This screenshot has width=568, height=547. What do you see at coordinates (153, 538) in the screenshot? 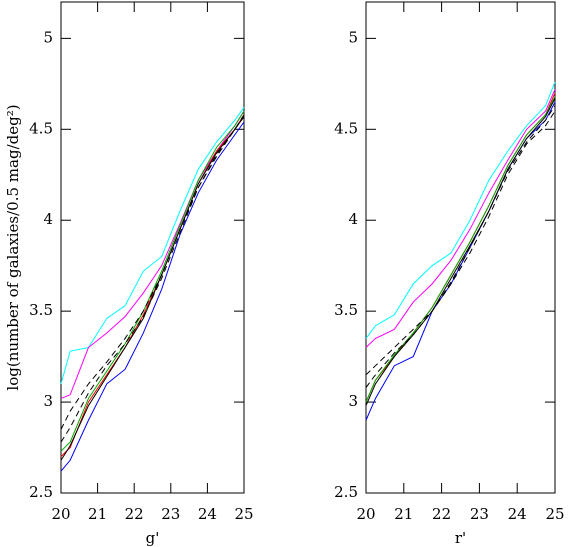
I see `x-axis-label: g'` at bounding box center [153, 538].